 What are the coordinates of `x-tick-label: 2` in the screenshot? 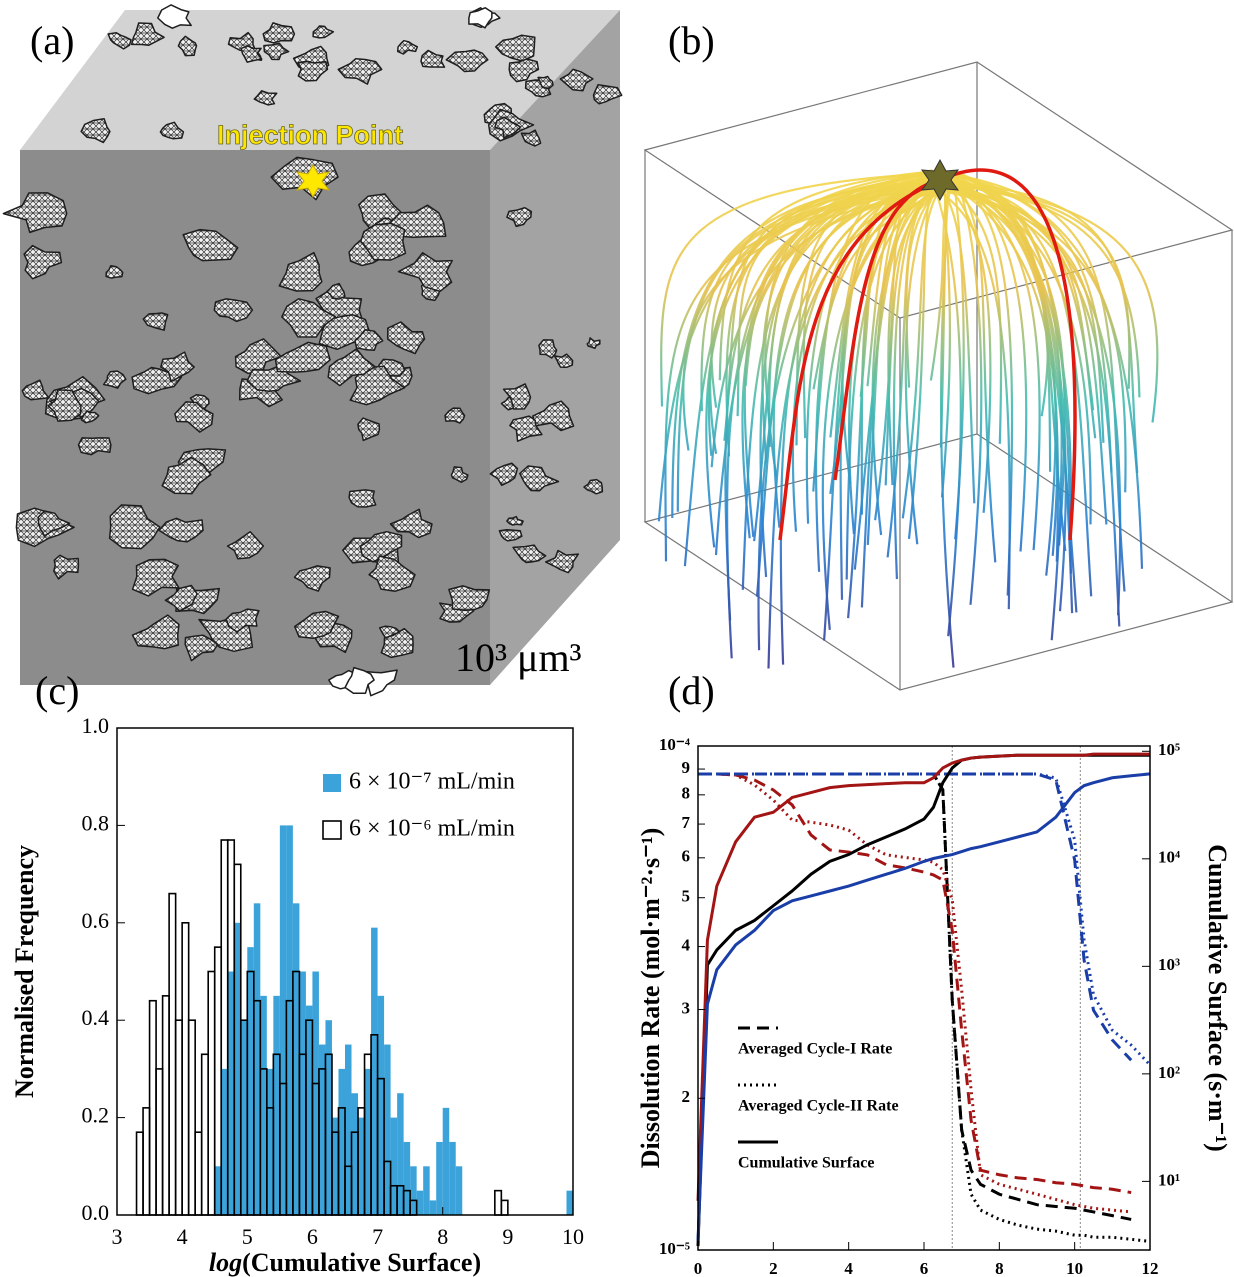 It's located at (773, 1268).